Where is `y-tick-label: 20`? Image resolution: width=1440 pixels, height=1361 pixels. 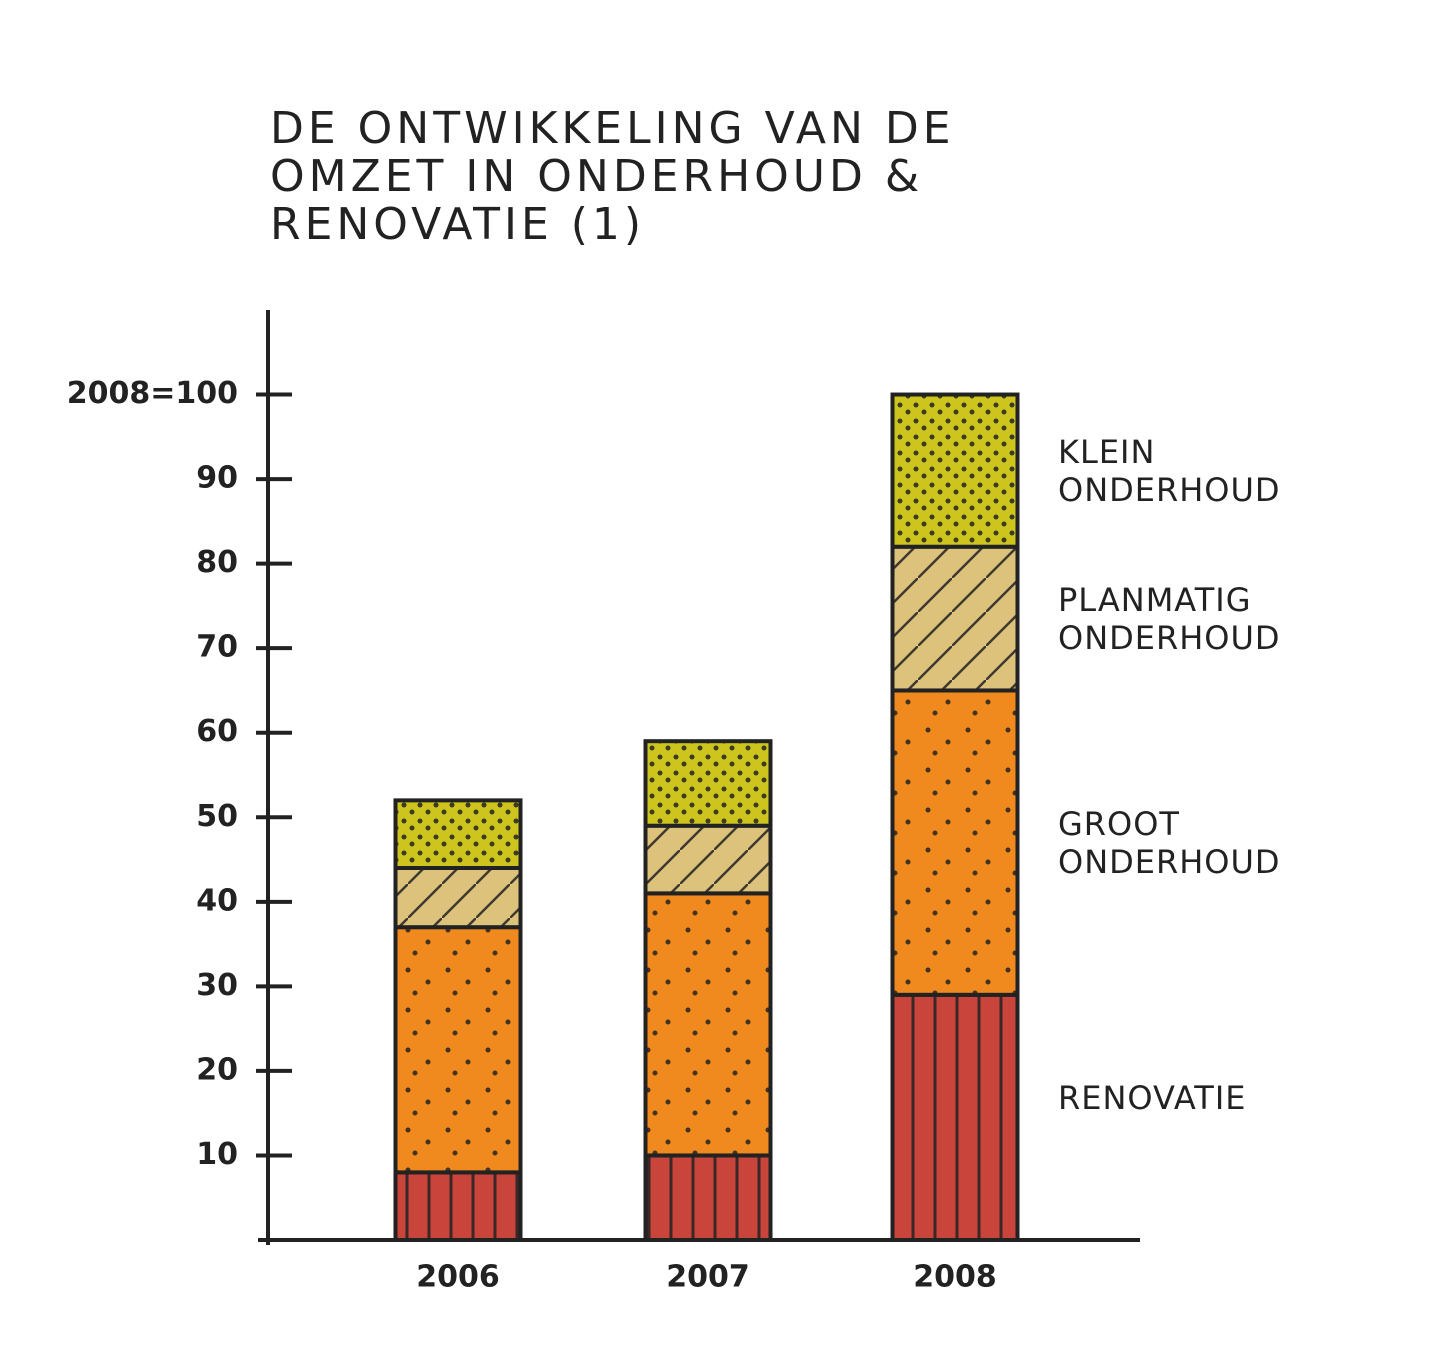 y-tick-label: 20 is located at coordinates (217, 1069).